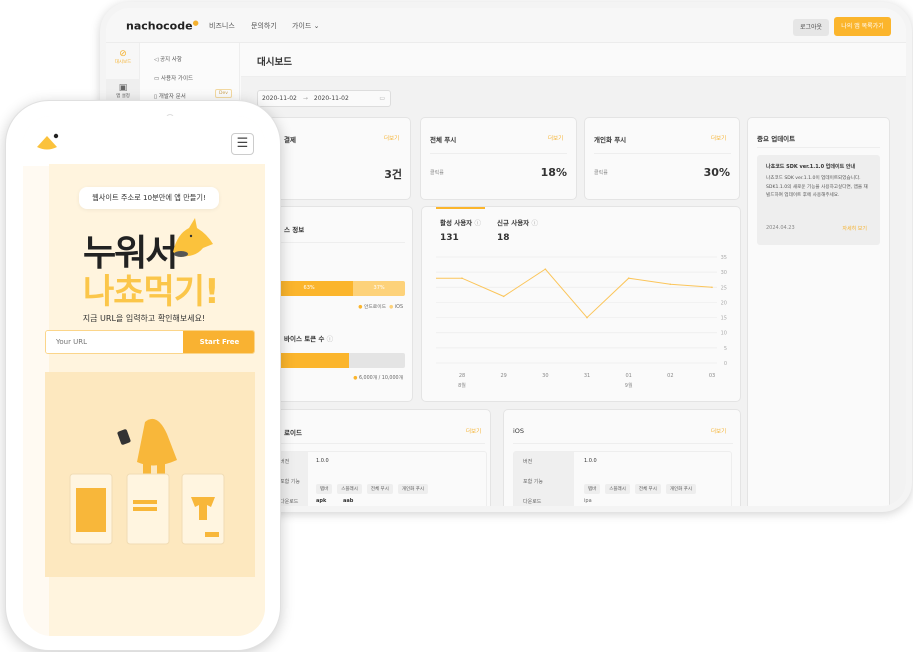  I want to click on date-range-picker: 2020-11-02 → 2020-11-02 ▭, so click(324, 98).